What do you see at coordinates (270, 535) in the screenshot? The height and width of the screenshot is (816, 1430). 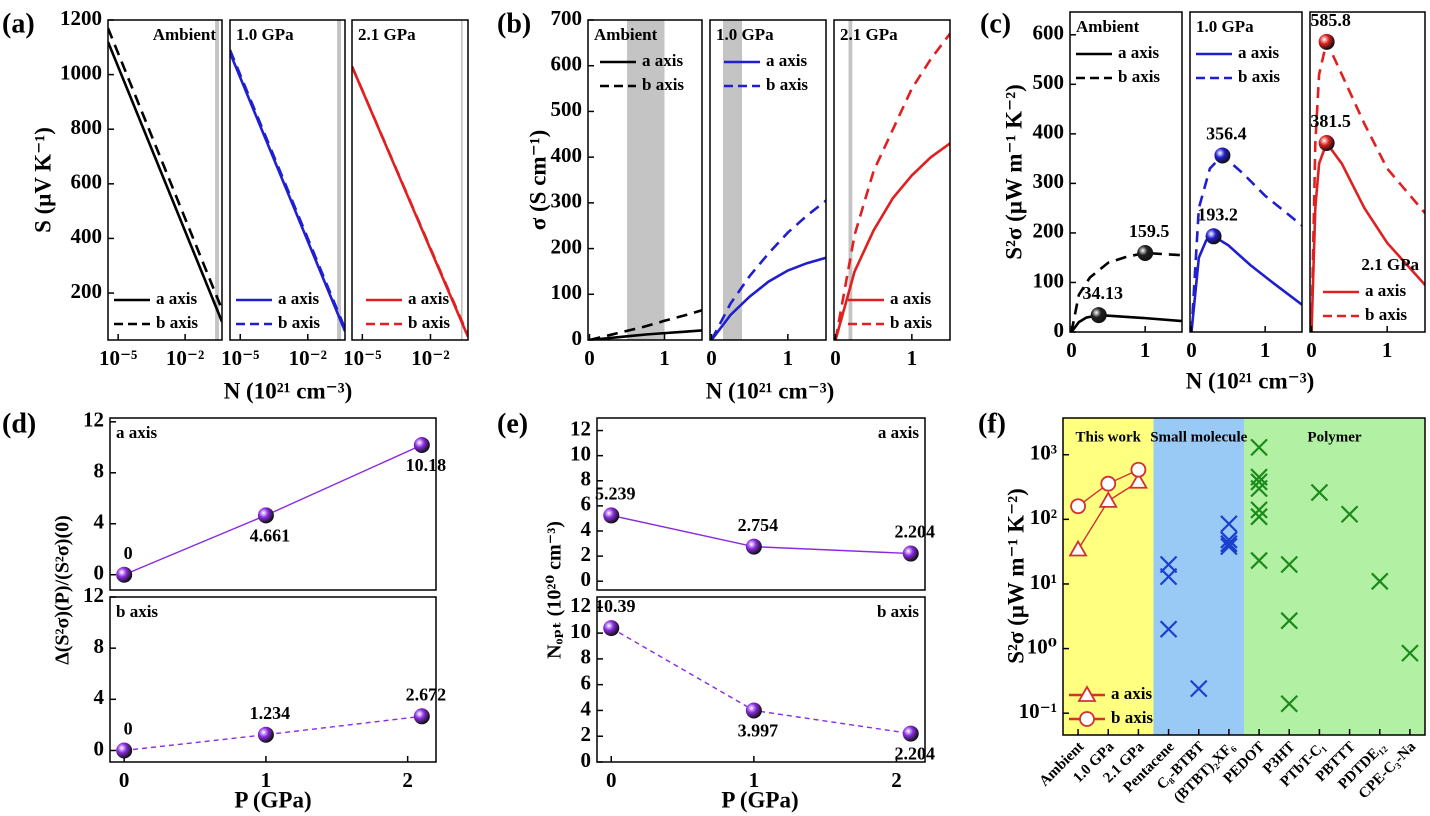 I see `data-label: 4.661` at bounding box center [270, 535].